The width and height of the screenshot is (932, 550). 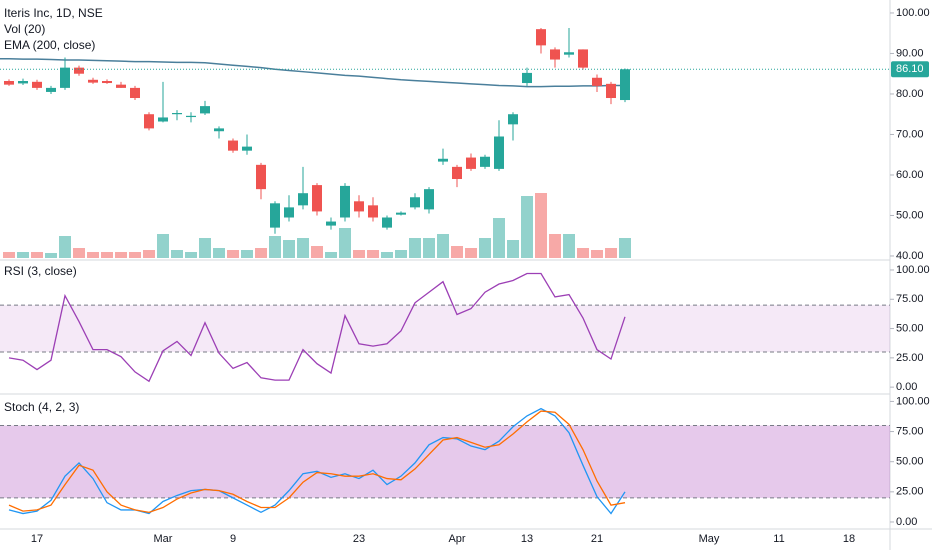 What do you see at coordinates (49, 45) in the screenshot?
I see `legend-entry: EMA (200, close)` at bounding box center [49, 45].